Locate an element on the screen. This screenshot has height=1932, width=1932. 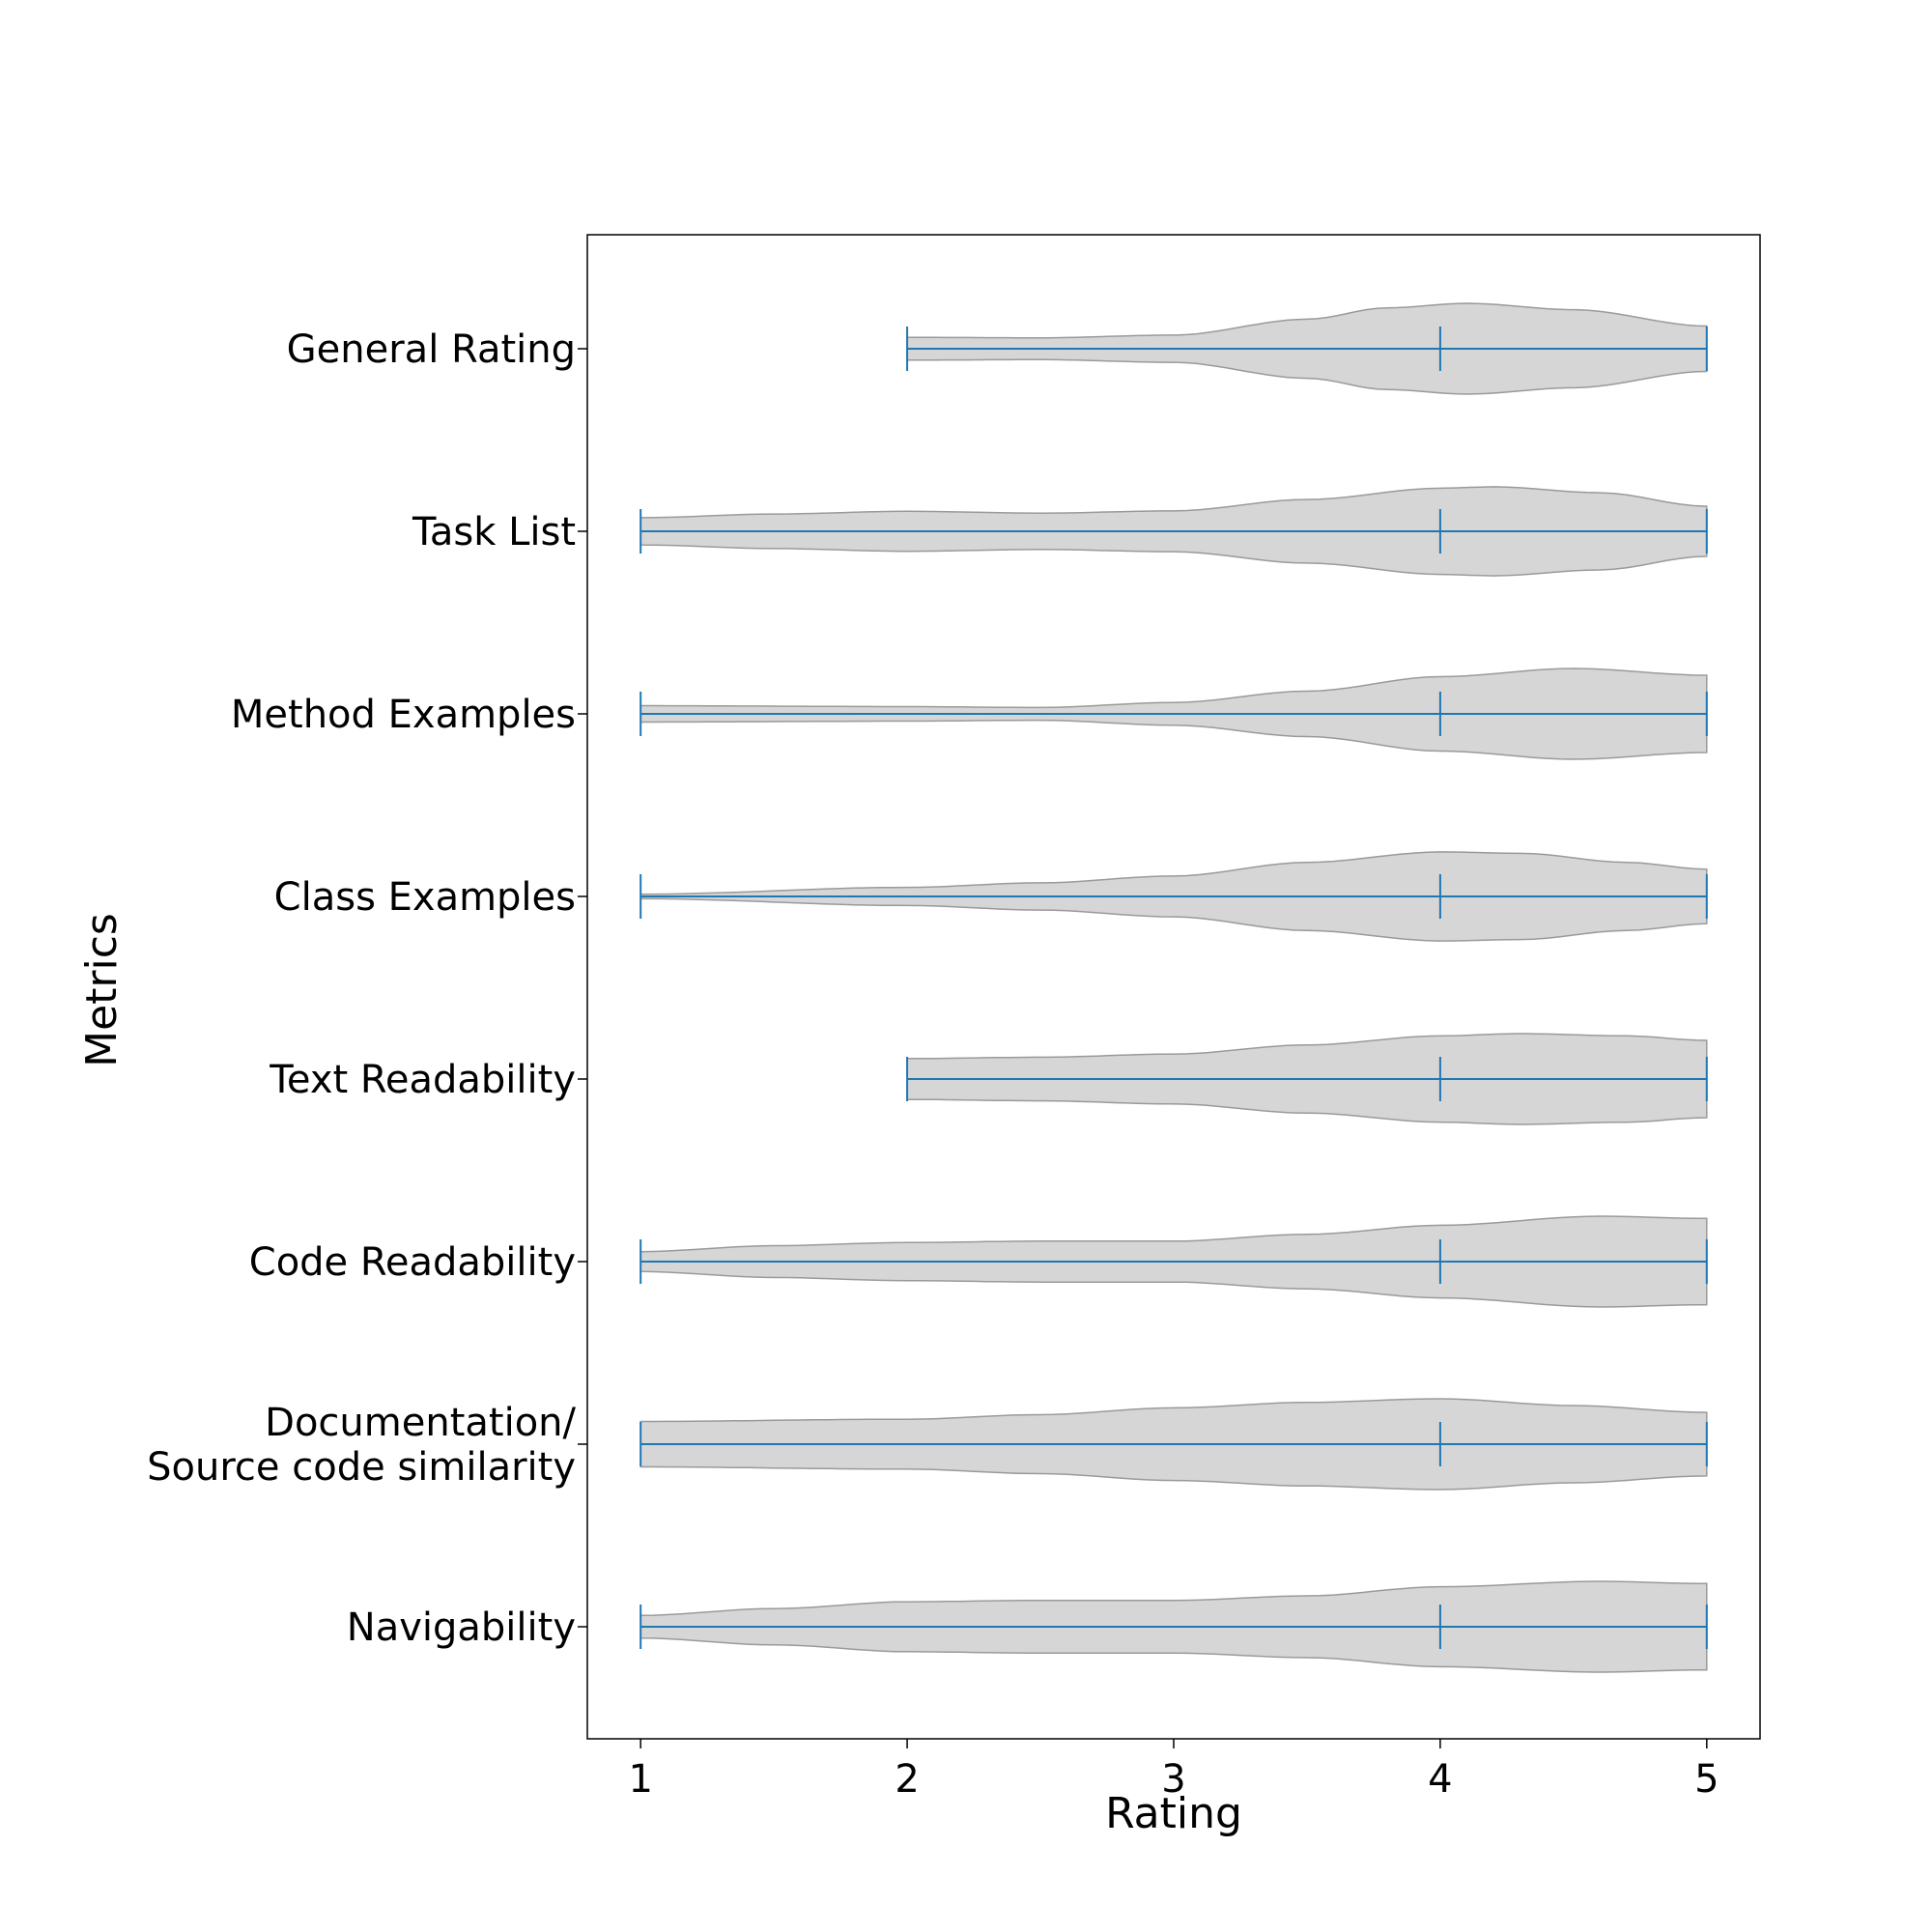
x-tick-label: 1 is located at coordinates (640, 1779).